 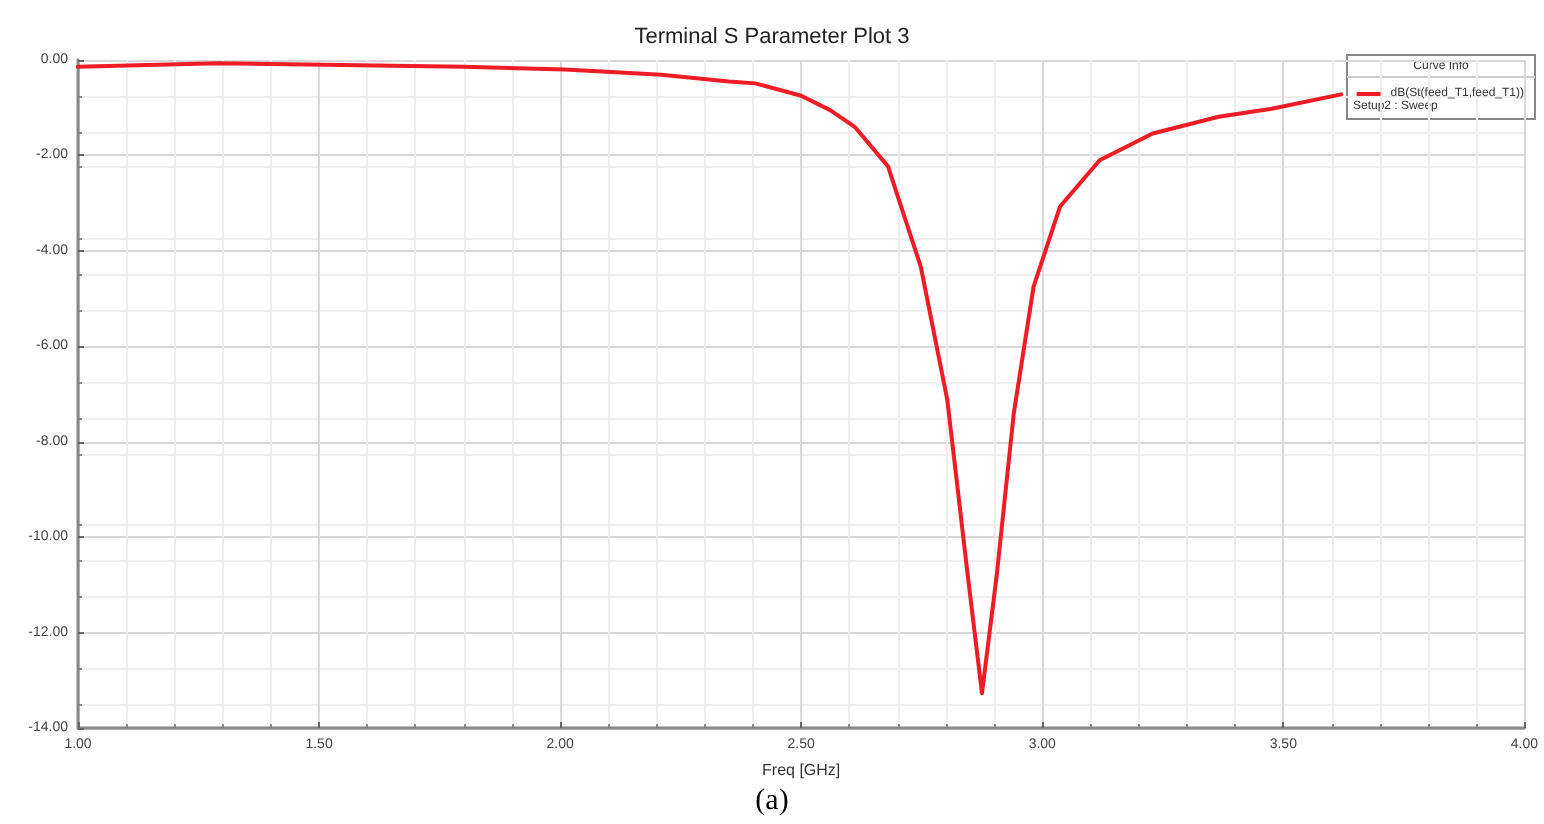 I want to click on text: (a), so click(x=772, y=801).